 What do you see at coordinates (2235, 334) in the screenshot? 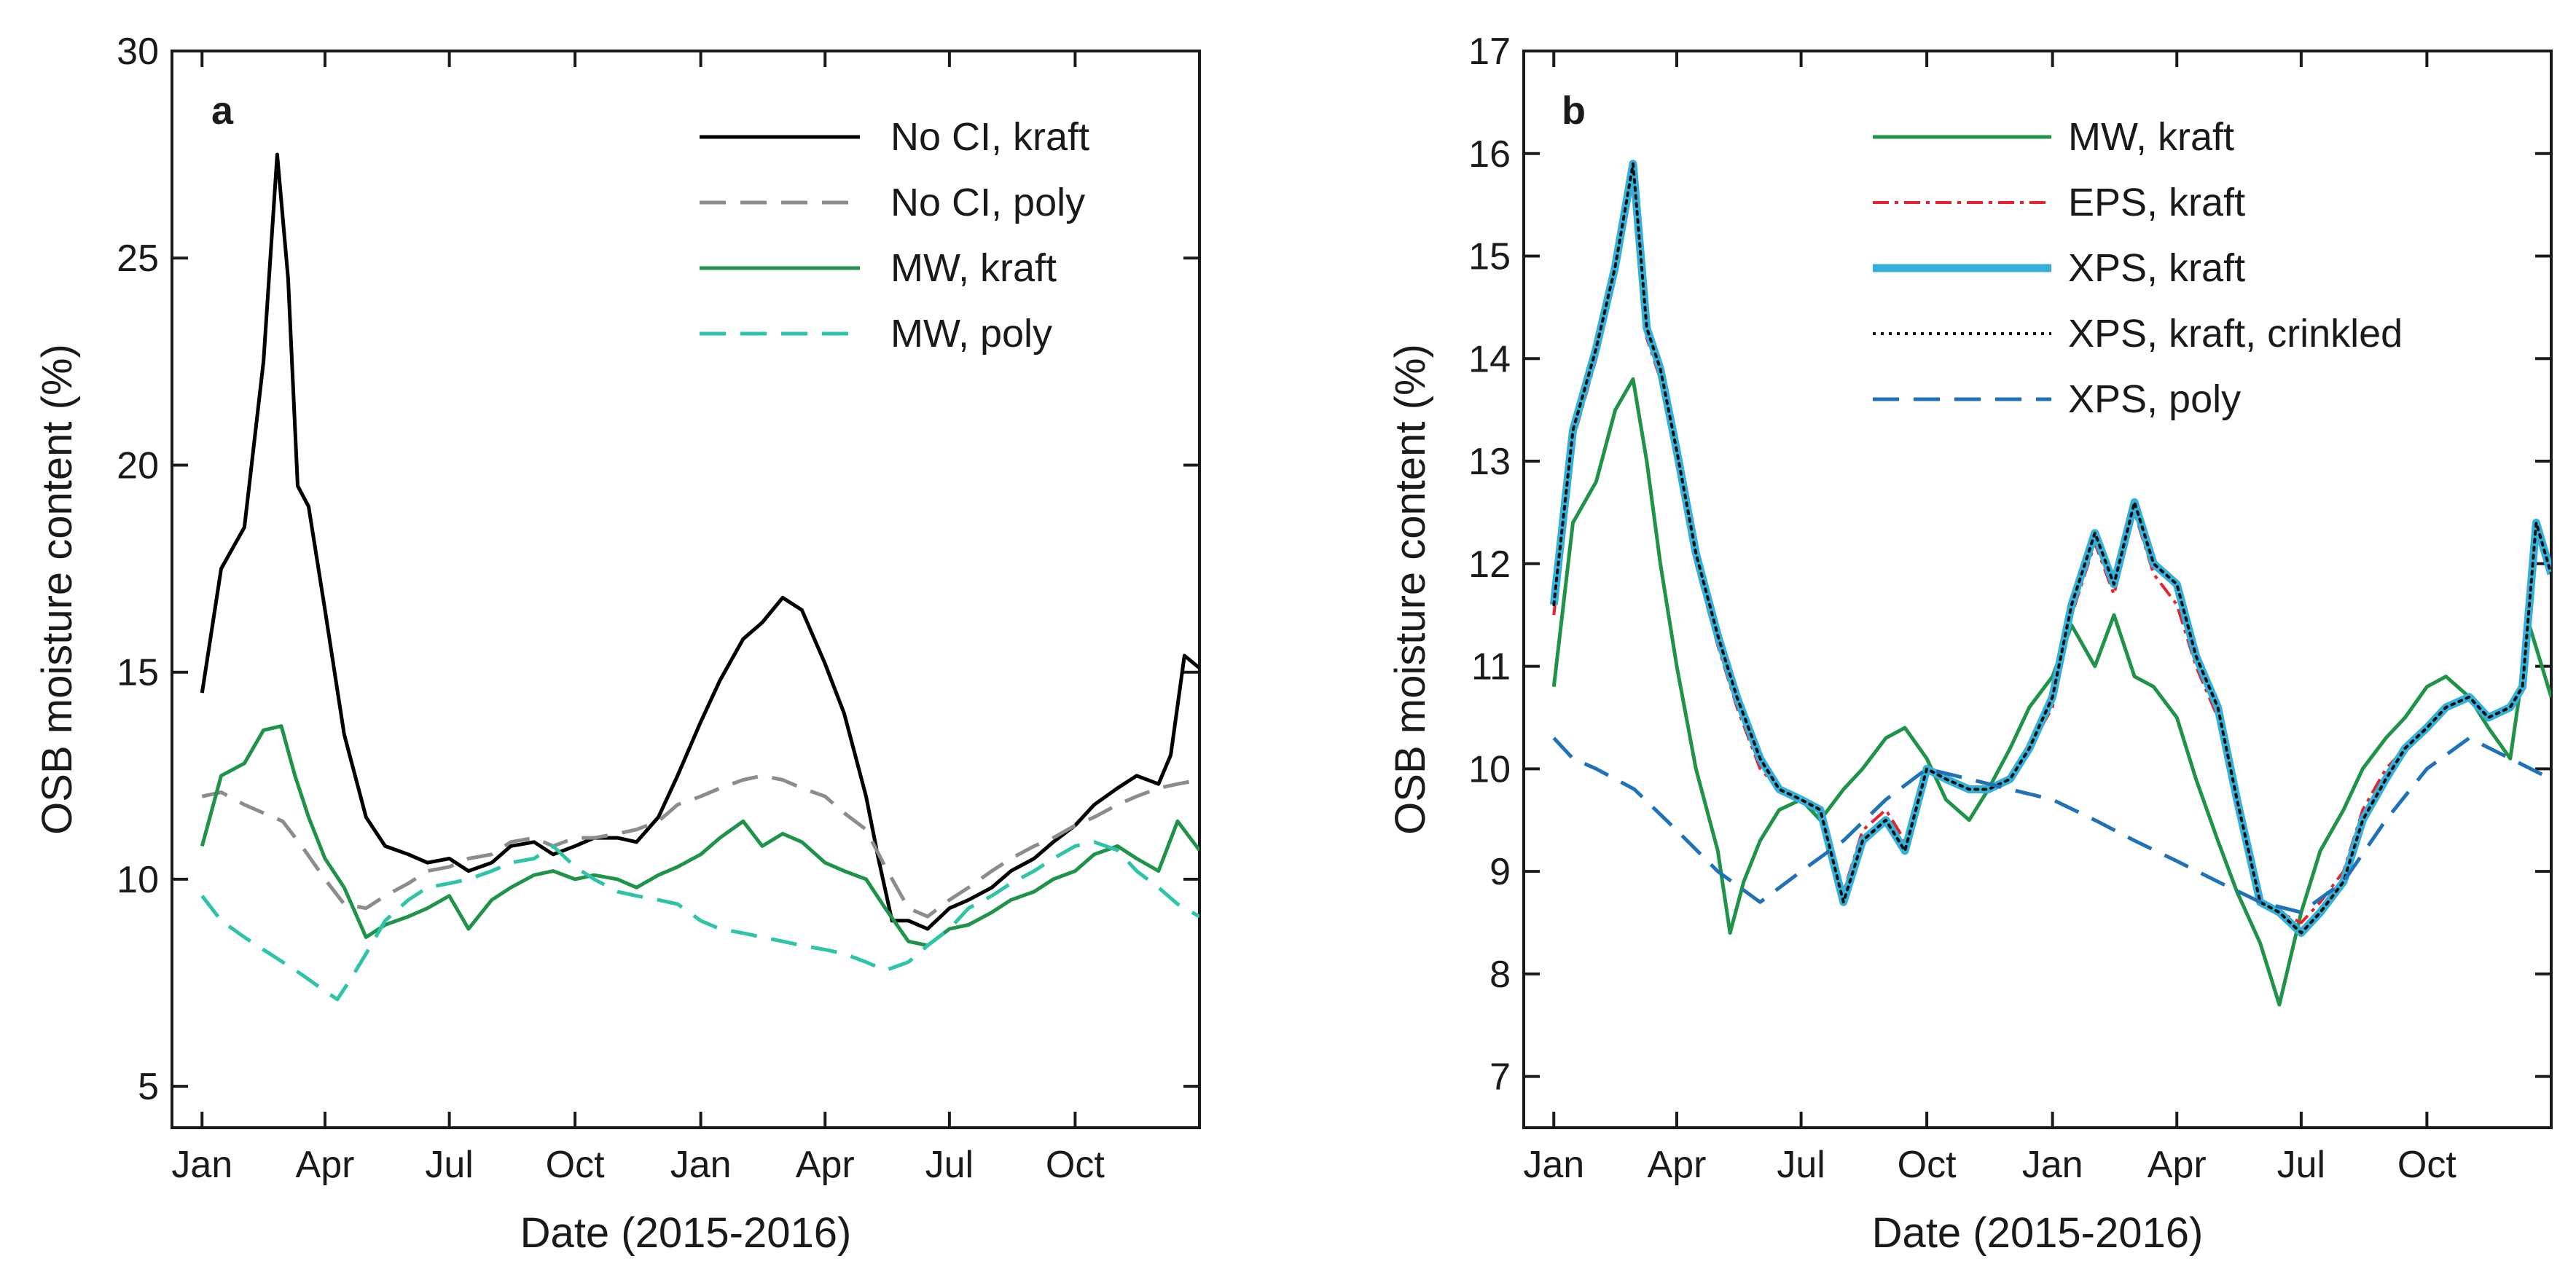
I see `legend-label-3: XPS, kraft, crinkled` at bounding box center [2235, 334].